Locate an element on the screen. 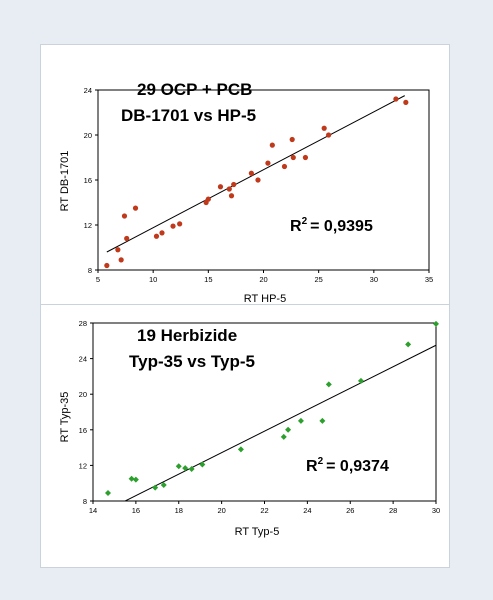 This screenshot has width=493, height=600. bottom-chart-title-line2: Typ-35 vs Typ-5 is located at coordinates (192, 361).